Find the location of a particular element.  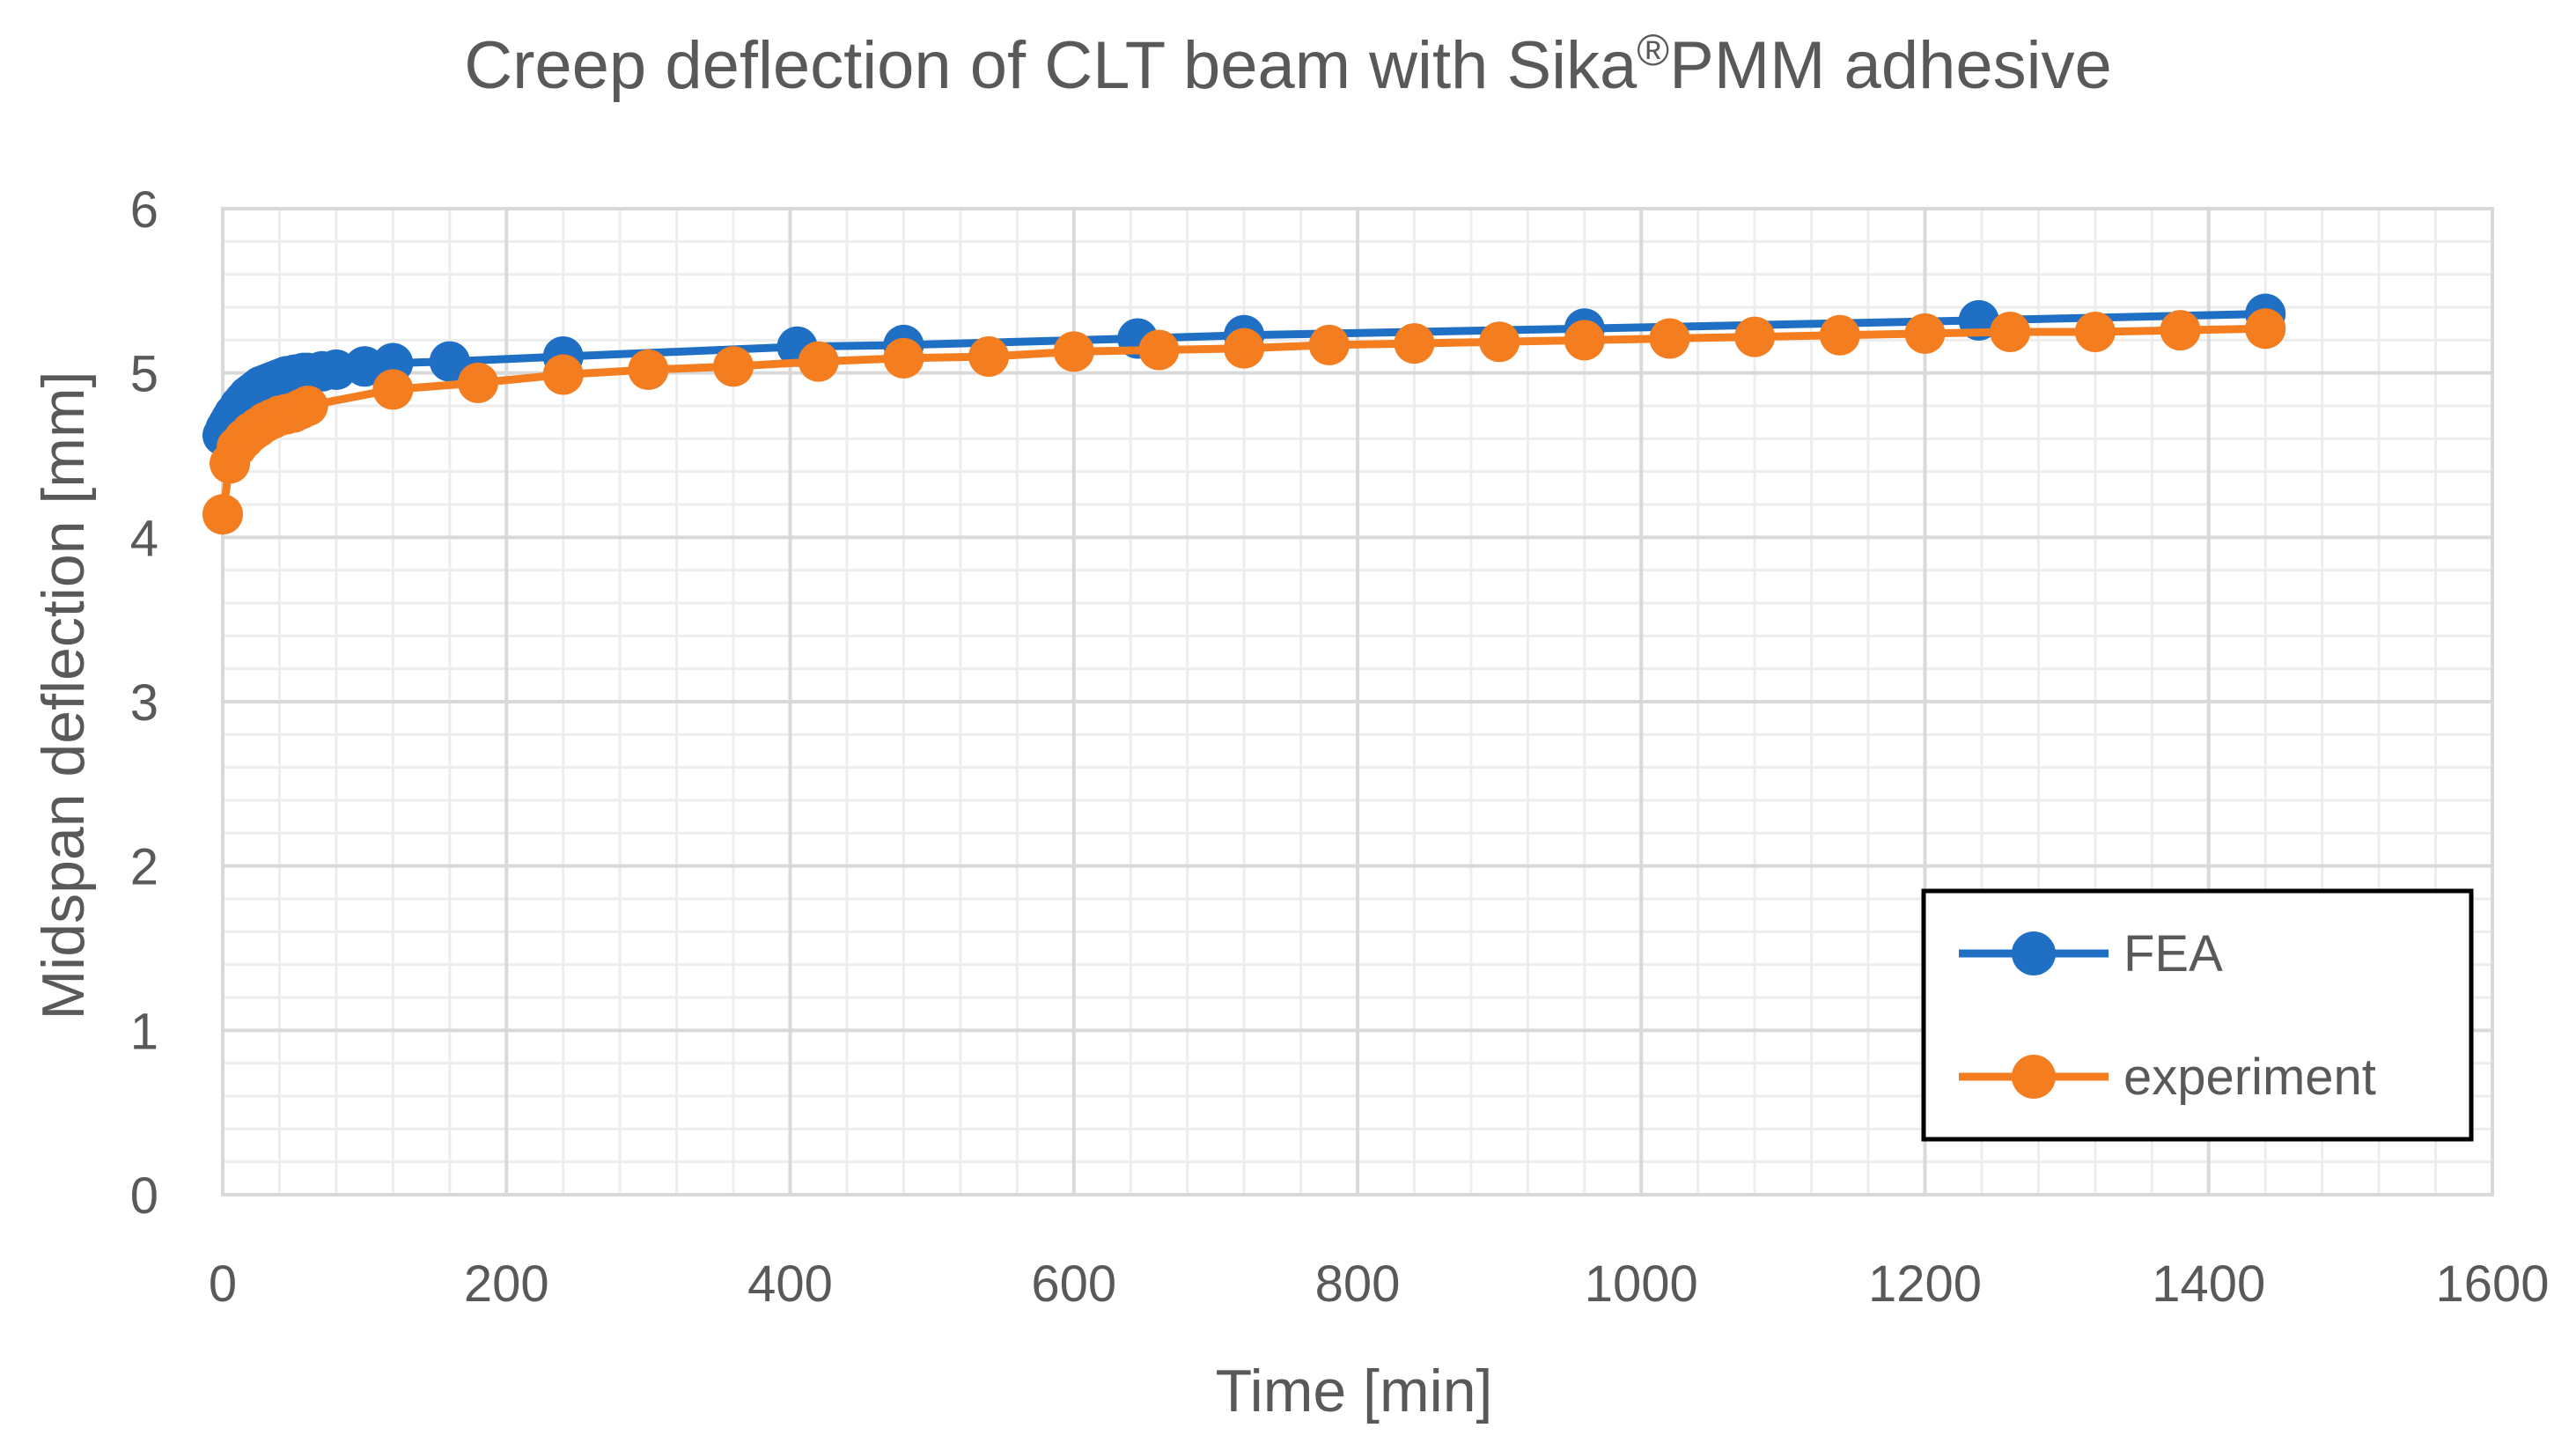

y-axis-title: Midspan deflection [mm] is located at coordinates (63, 696).